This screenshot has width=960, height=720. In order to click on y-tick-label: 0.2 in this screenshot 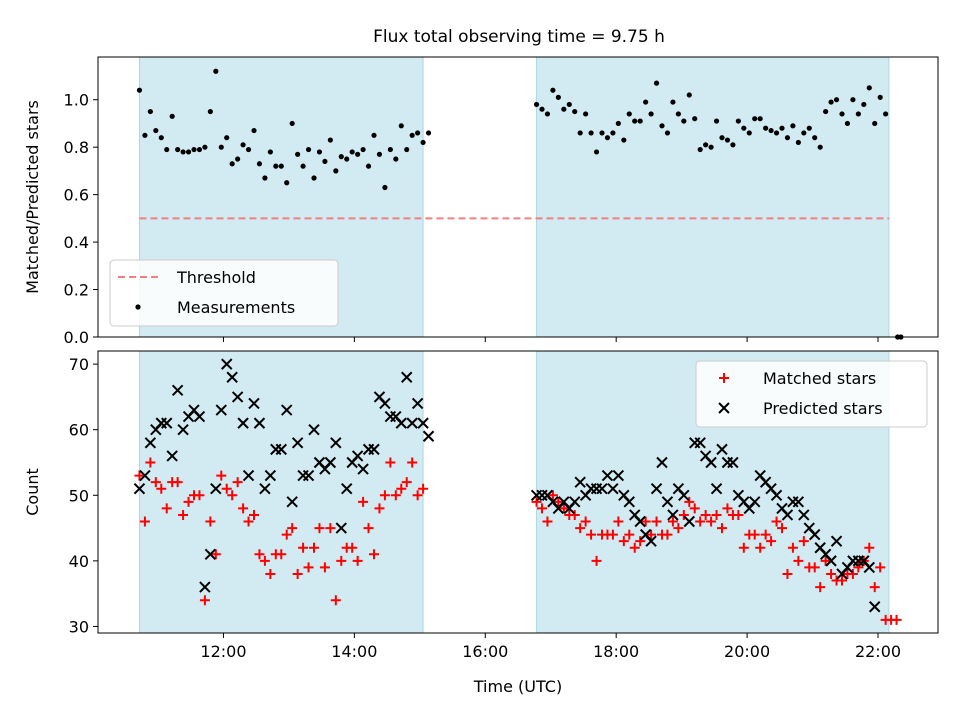, I will do `click(76, 290)`.